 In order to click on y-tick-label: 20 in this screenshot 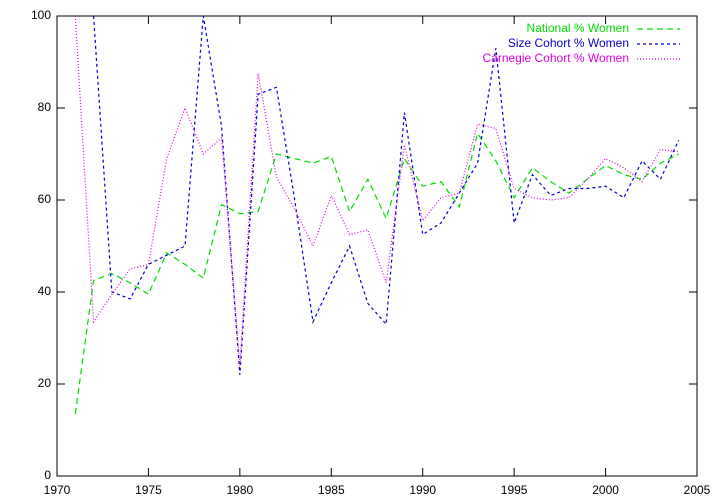, I will do `click(45, 383)`.